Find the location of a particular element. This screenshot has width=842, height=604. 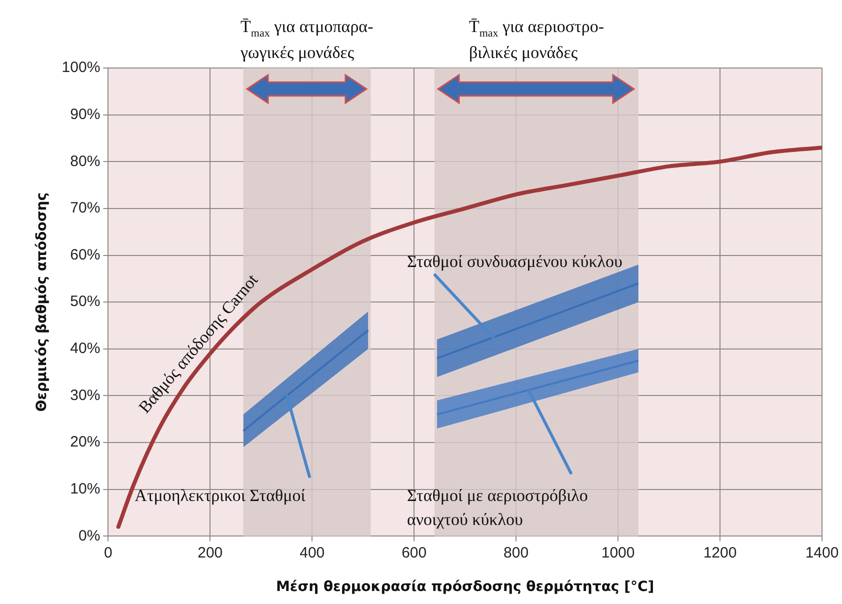

x-axis-title: Μέση θερμοκρασία πρόσδοσης θερμότητας [°C] is located at coordinates (465, 587).